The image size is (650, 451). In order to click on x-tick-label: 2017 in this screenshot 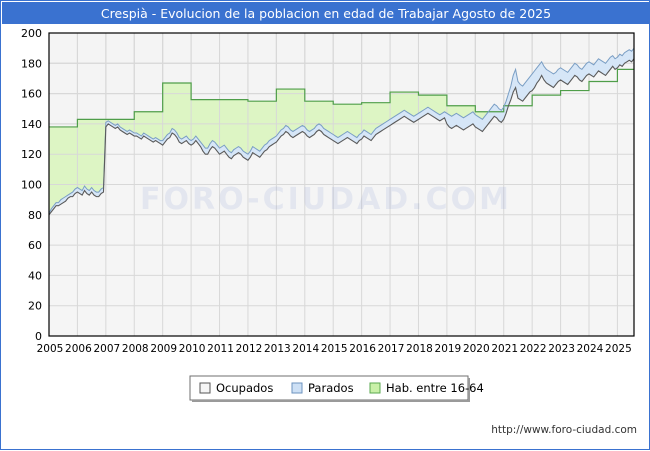, I will do `click(391, 349)`.